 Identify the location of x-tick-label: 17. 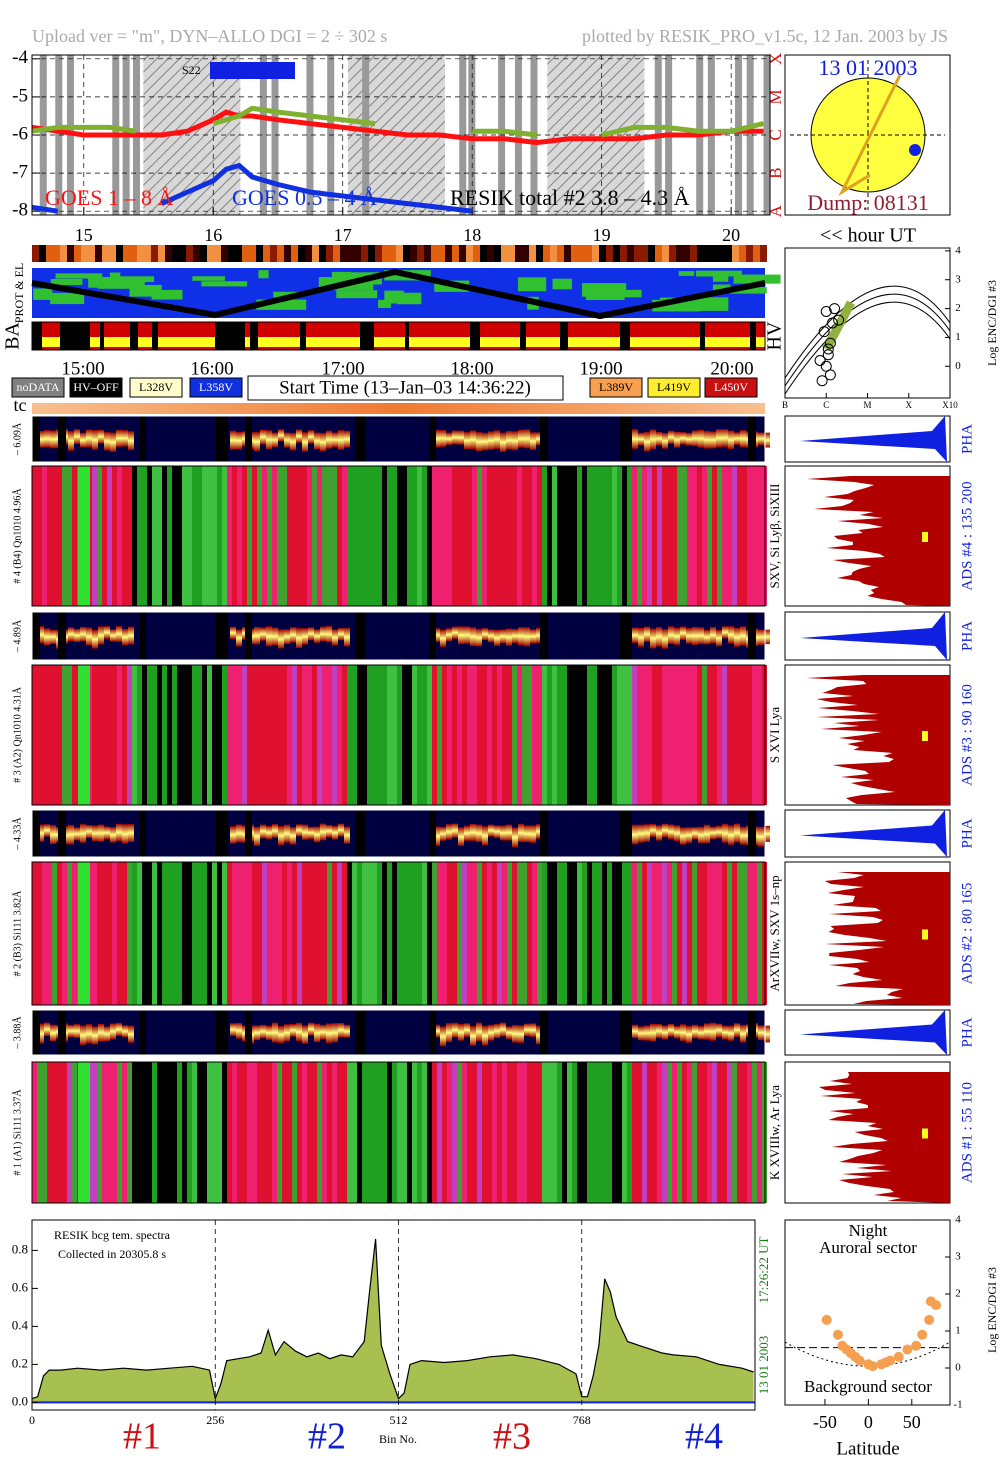
(343, 235).